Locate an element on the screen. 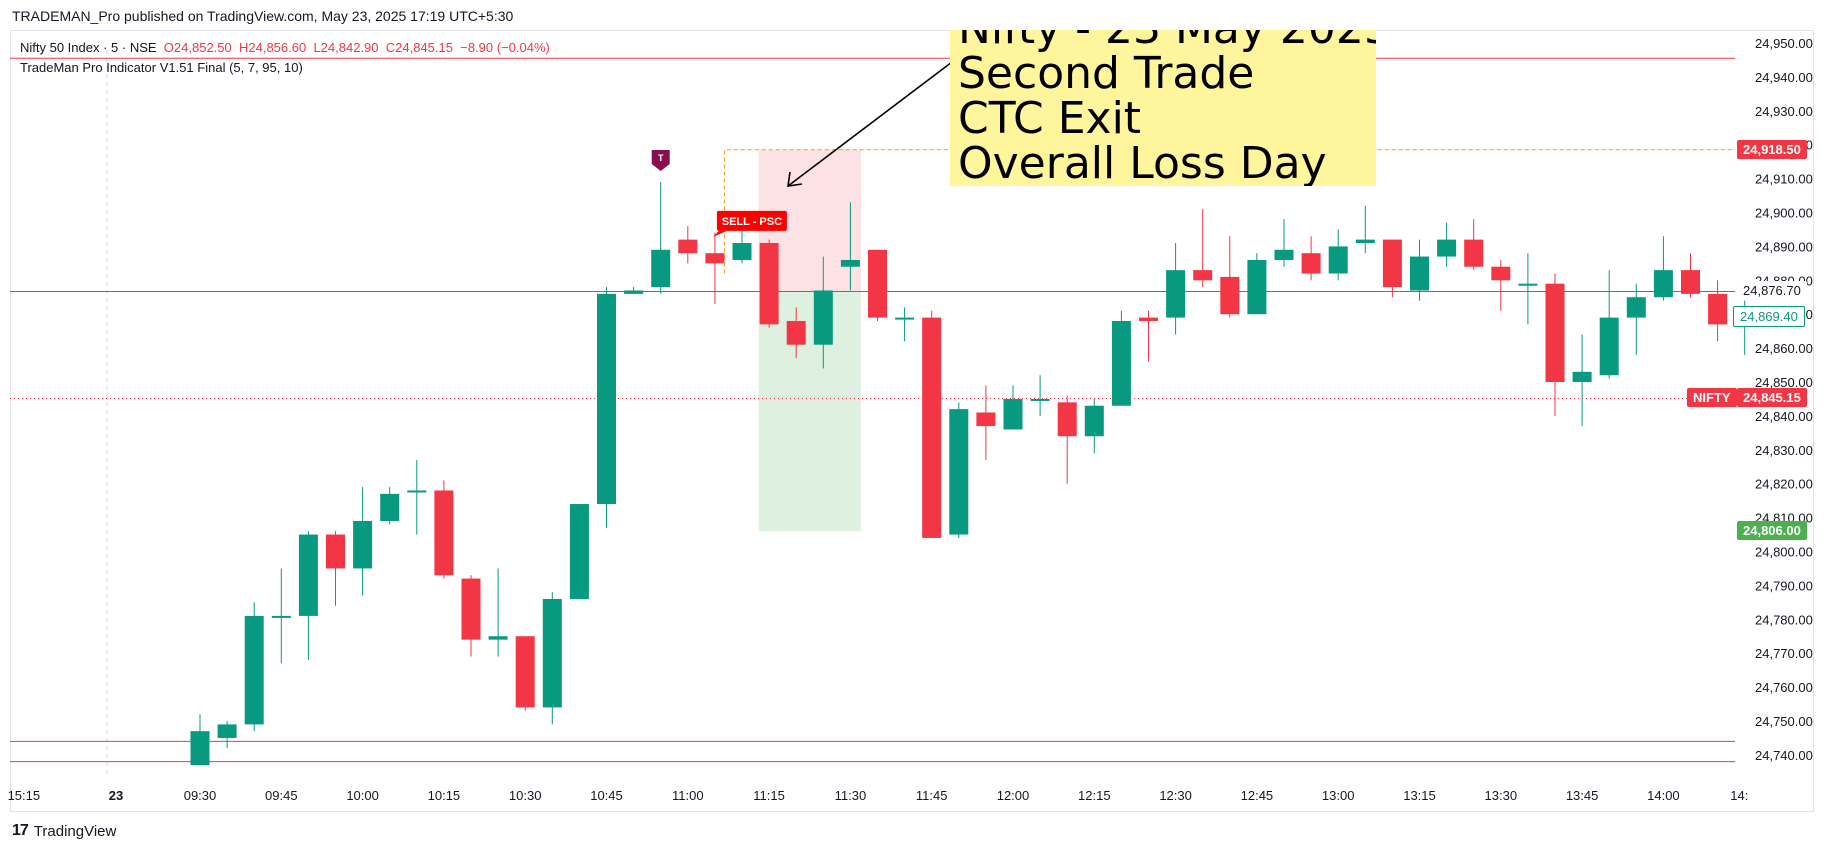 This screenshot has height=851, width=1824. x-tick-label: 14:00 is located at coordinates (1663, 795).